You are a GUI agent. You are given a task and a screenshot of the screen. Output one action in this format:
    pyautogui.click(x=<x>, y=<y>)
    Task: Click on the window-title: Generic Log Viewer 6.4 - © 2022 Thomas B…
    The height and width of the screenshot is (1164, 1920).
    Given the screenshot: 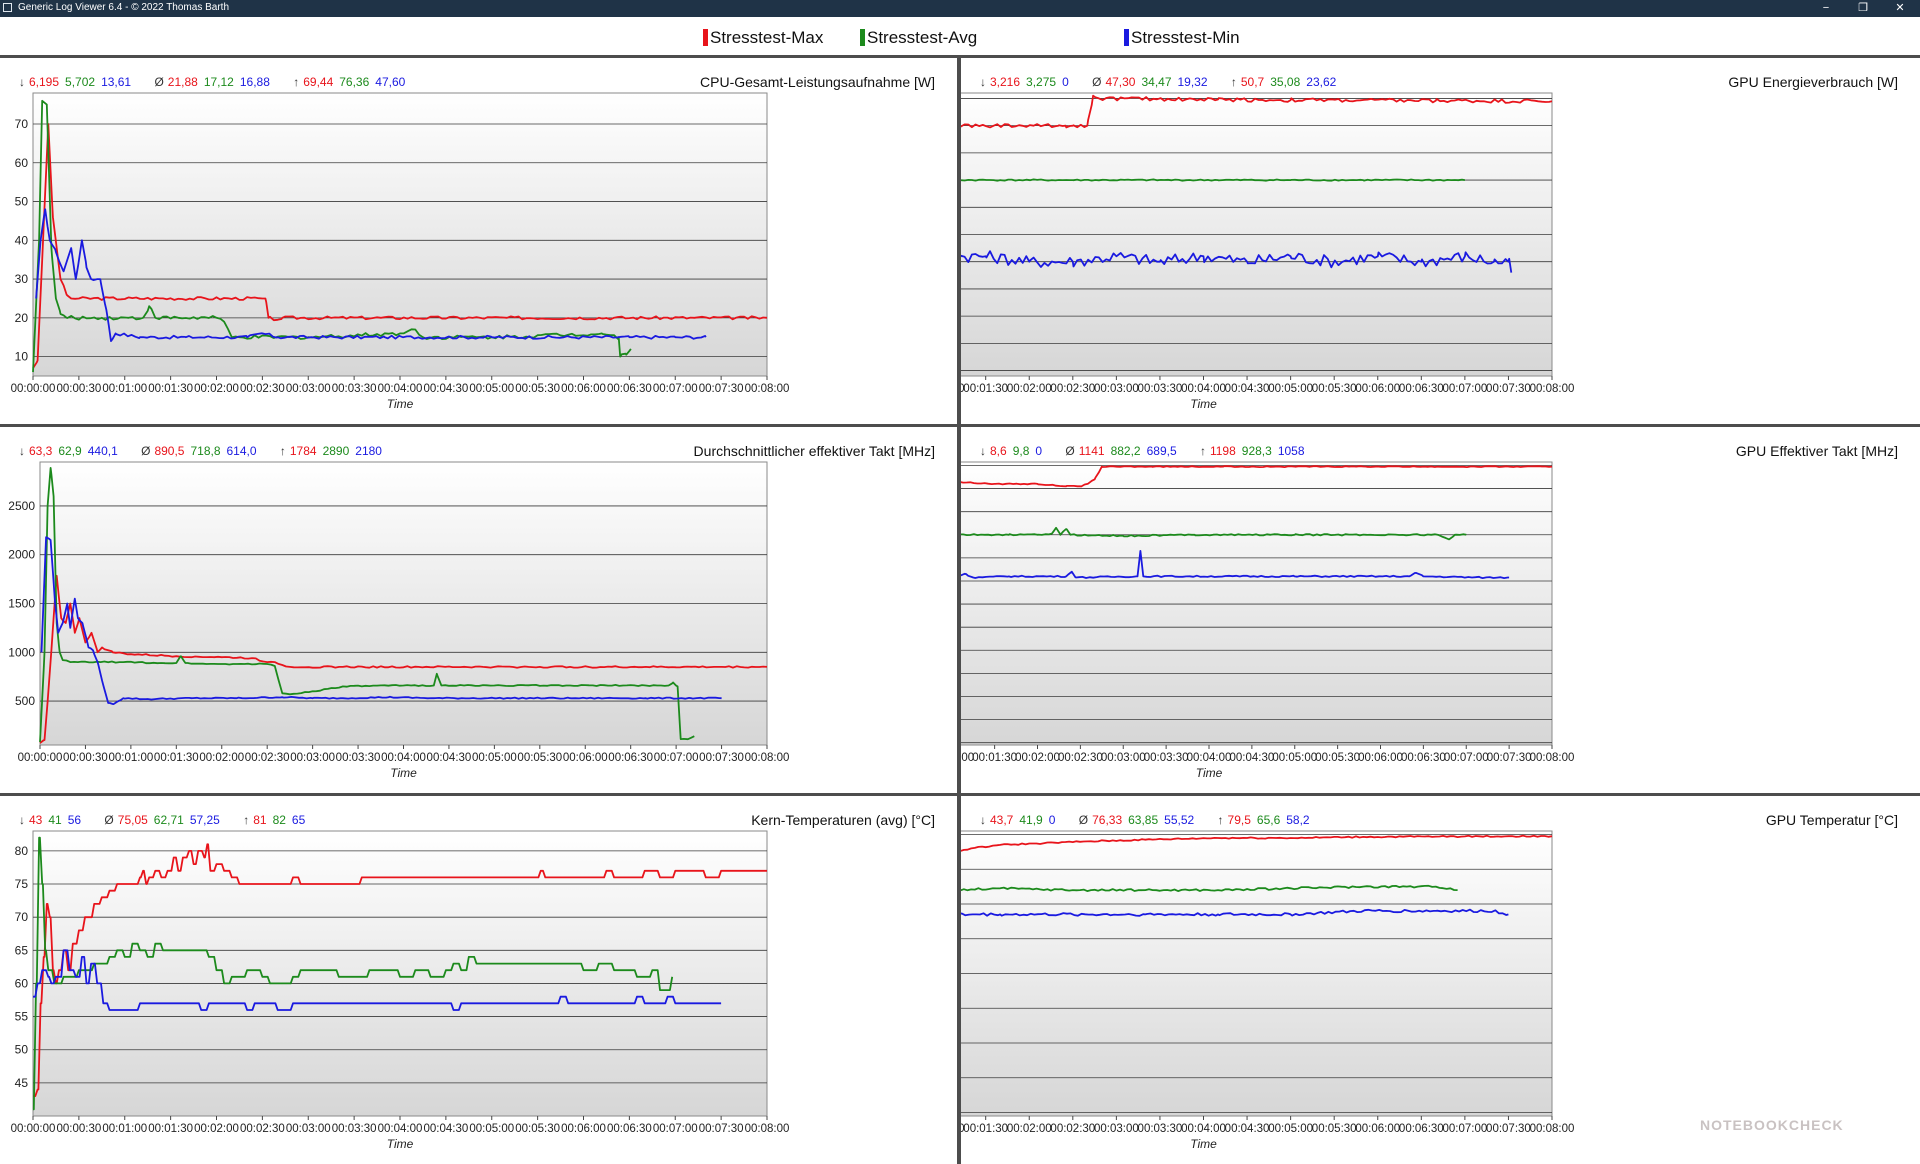 What is the action you would take?
    pyautogui.click(x=124, y=7)
    